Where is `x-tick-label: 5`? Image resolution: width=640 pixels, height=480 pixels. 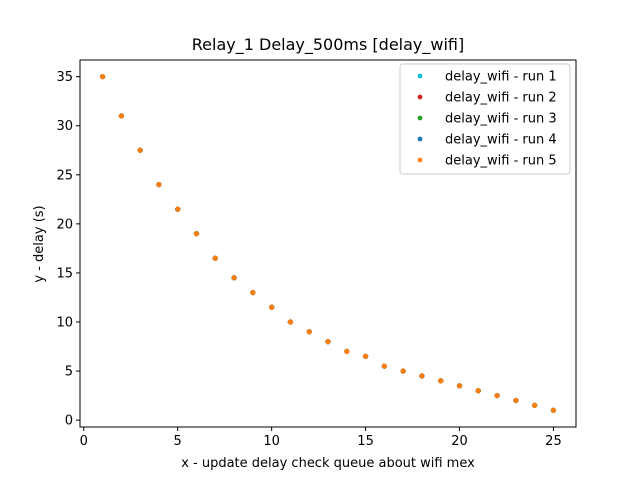 x-tick-label: 5 is located at coordinates (178, 441).